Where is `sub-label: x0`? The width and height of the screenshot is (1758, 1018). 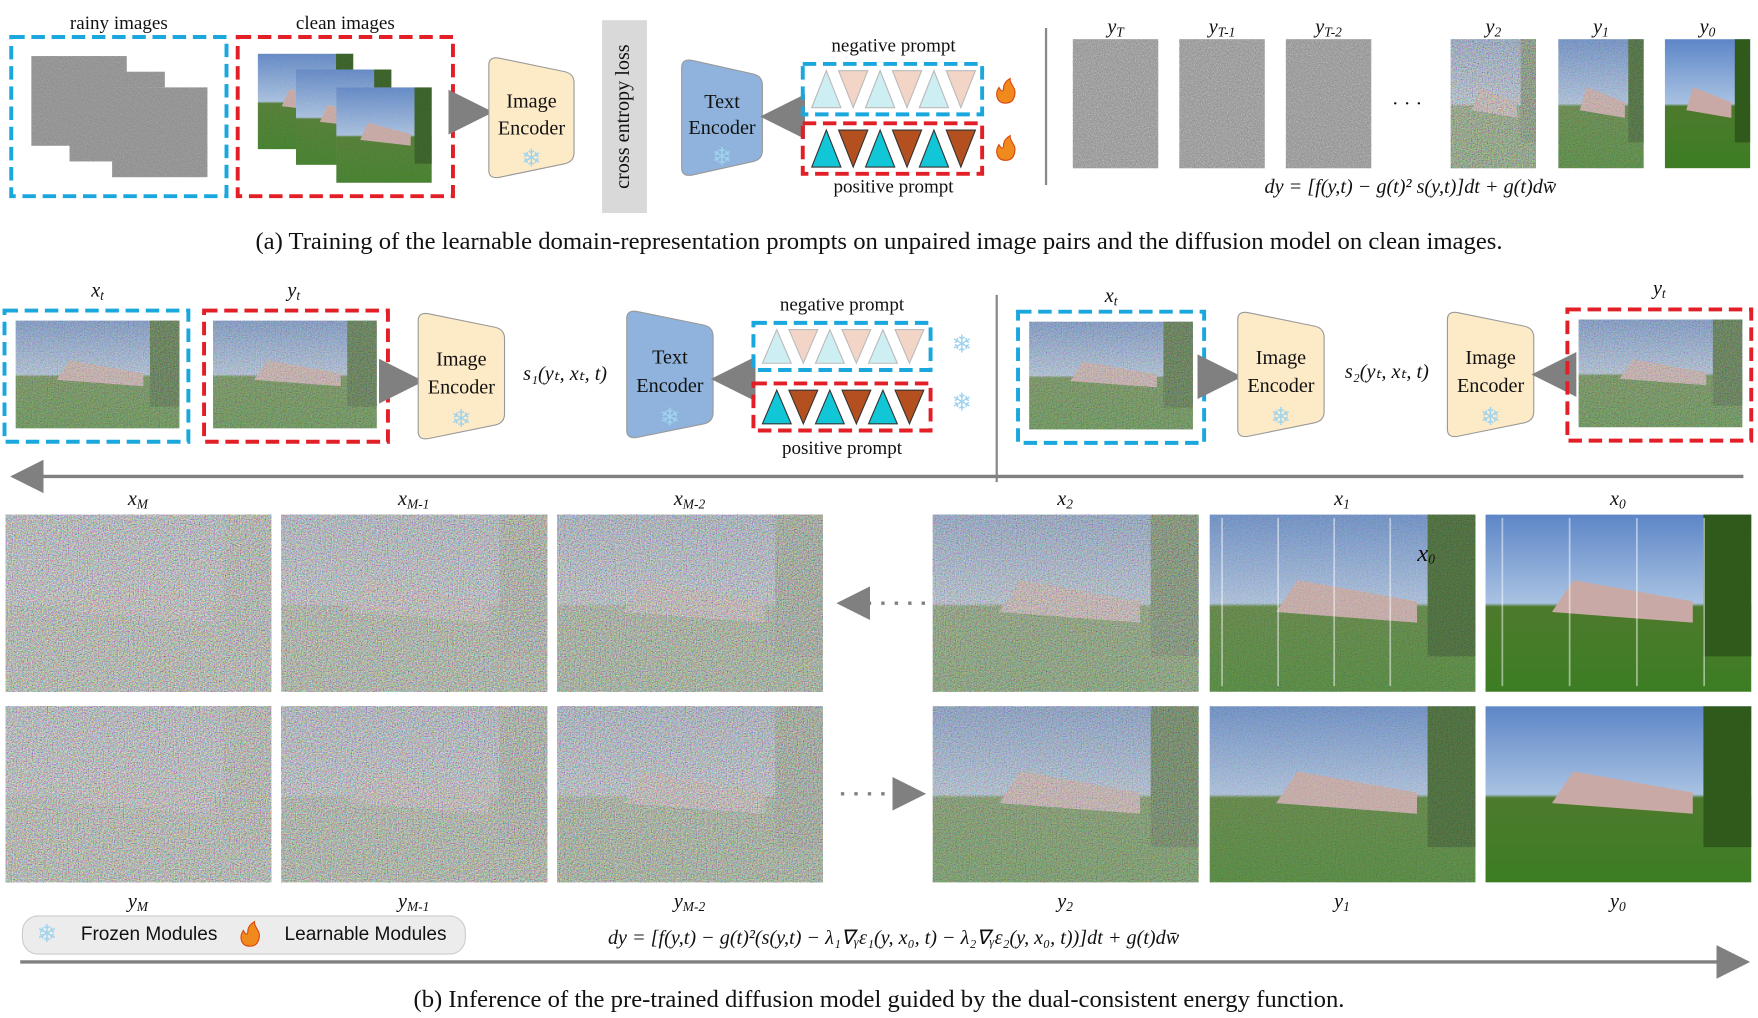
sub-label: x0 is located at coordinates (1617, 500).